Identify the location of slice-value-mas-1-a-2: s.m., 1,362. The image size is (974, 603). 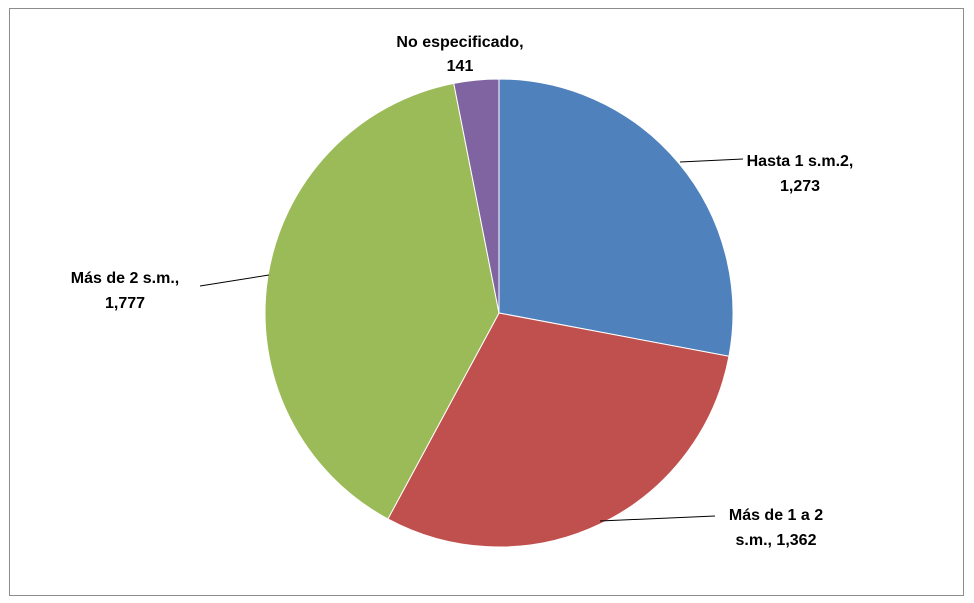
(776, 540).